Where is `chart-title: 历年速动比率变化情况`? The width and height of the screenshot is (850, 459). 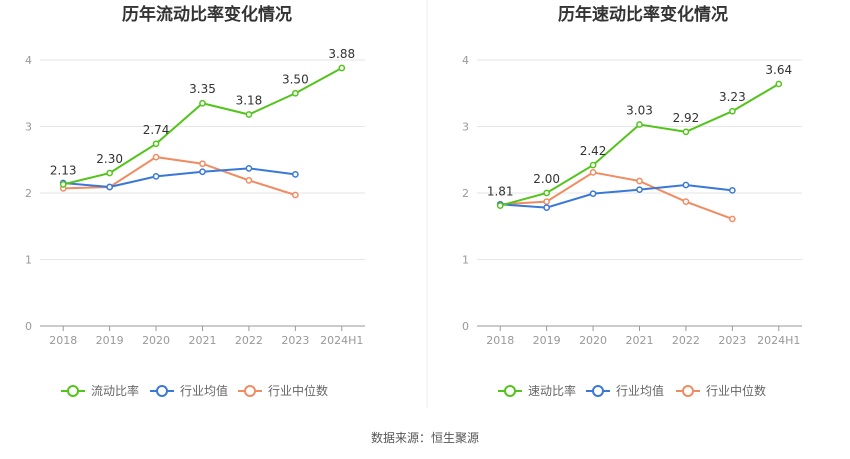 chart-title: 历年速动比率变化情况 is located at coordinates (643, 14).